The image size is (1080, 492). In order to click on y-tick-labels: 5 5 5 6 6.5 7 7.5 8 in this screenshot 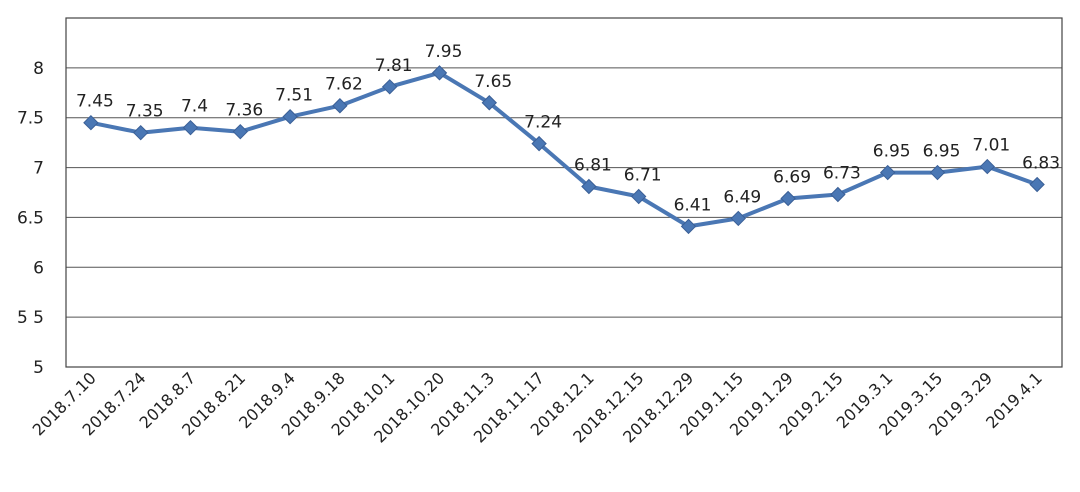, I will do `click(30, 218)`.